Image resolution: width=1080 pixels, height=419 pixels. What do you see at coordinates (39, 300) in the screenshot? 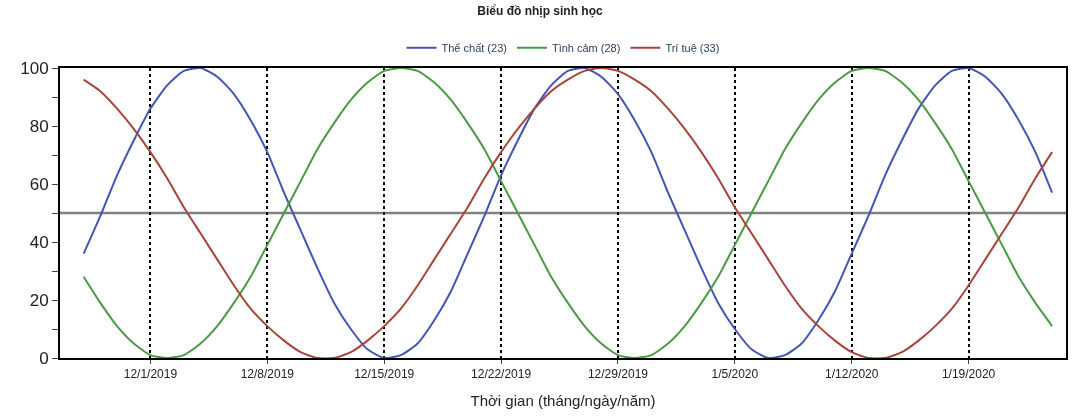
I see `y-tick-label: 20` at bounding box center [39, 300].